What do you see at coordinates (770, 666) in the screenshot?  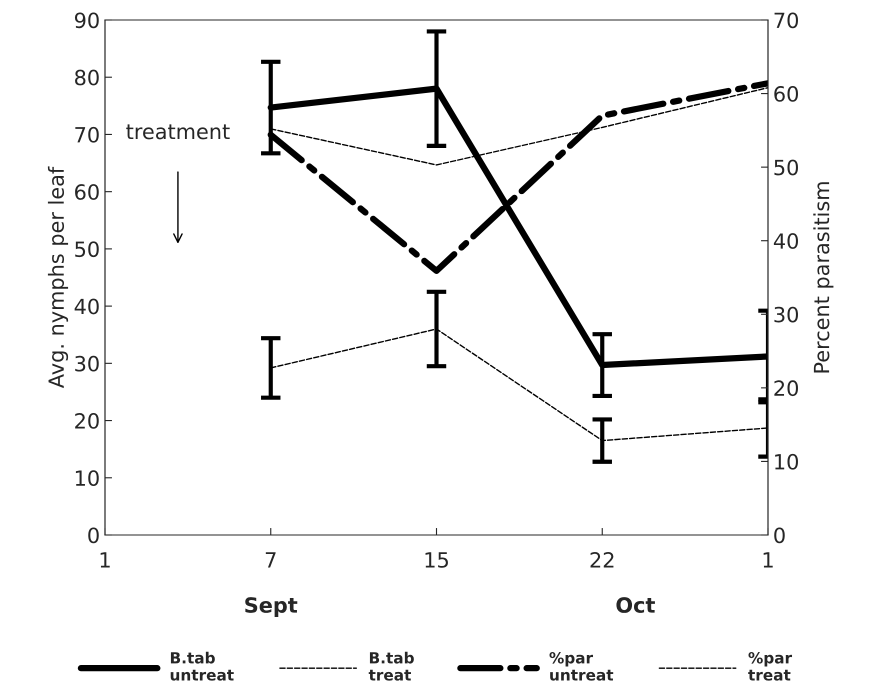 I see `legend-label: %par treat` at bounding box center [770, 666].